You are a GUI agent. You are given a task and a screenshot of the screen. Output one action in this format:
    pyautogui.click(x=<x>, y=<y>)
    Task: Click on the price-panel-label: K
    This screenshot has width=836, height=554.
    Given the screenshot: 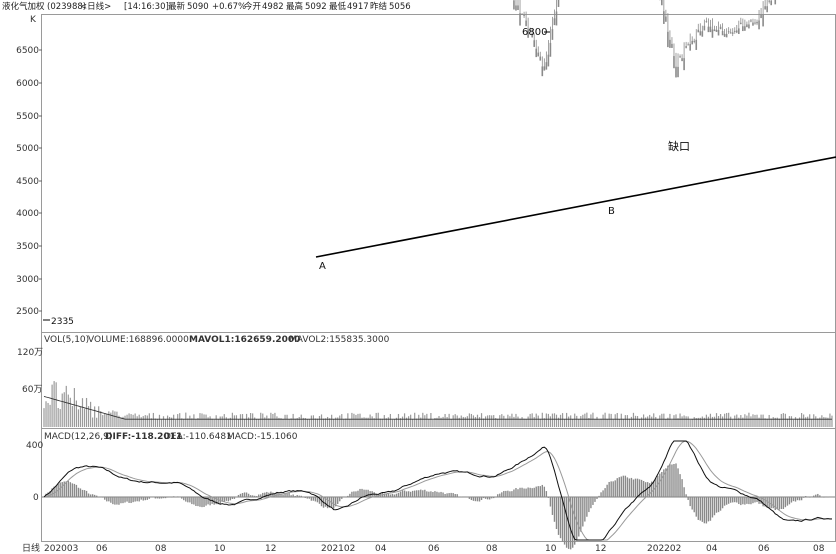 What is the action you would take?
    pyautogui.click(x=33, y=20)
    